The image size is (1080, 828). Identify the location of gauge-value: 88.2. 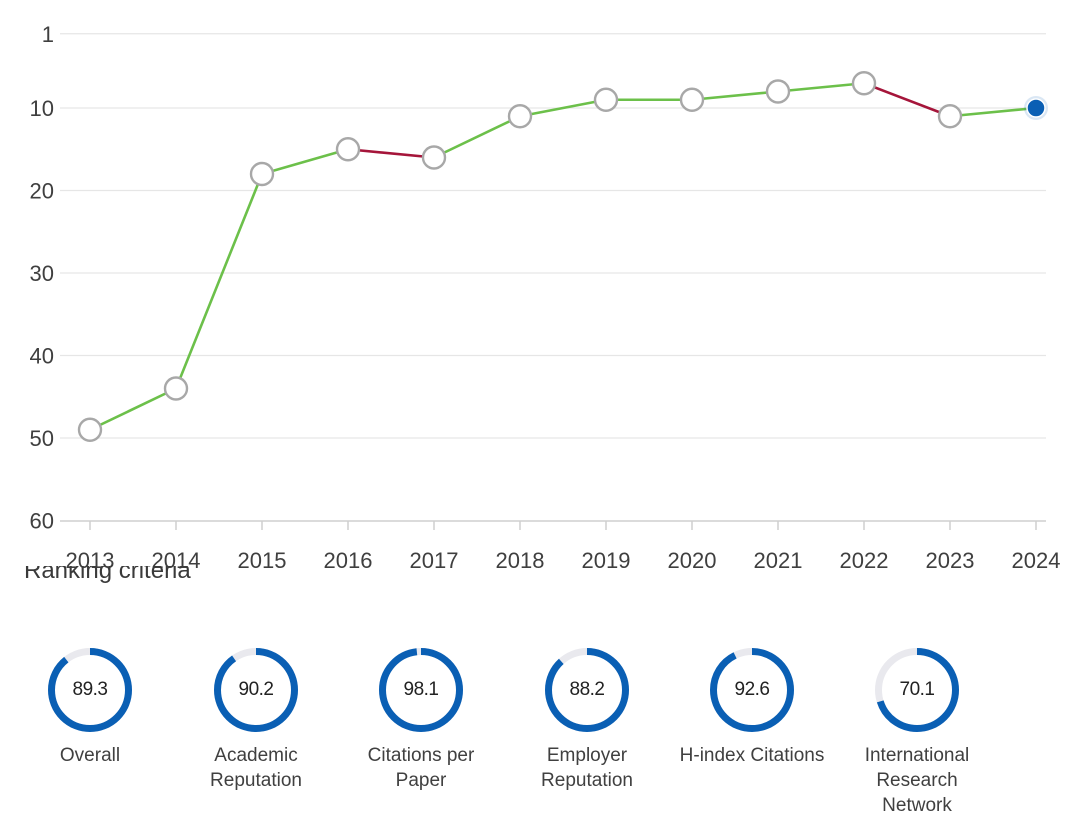
(587, 689).